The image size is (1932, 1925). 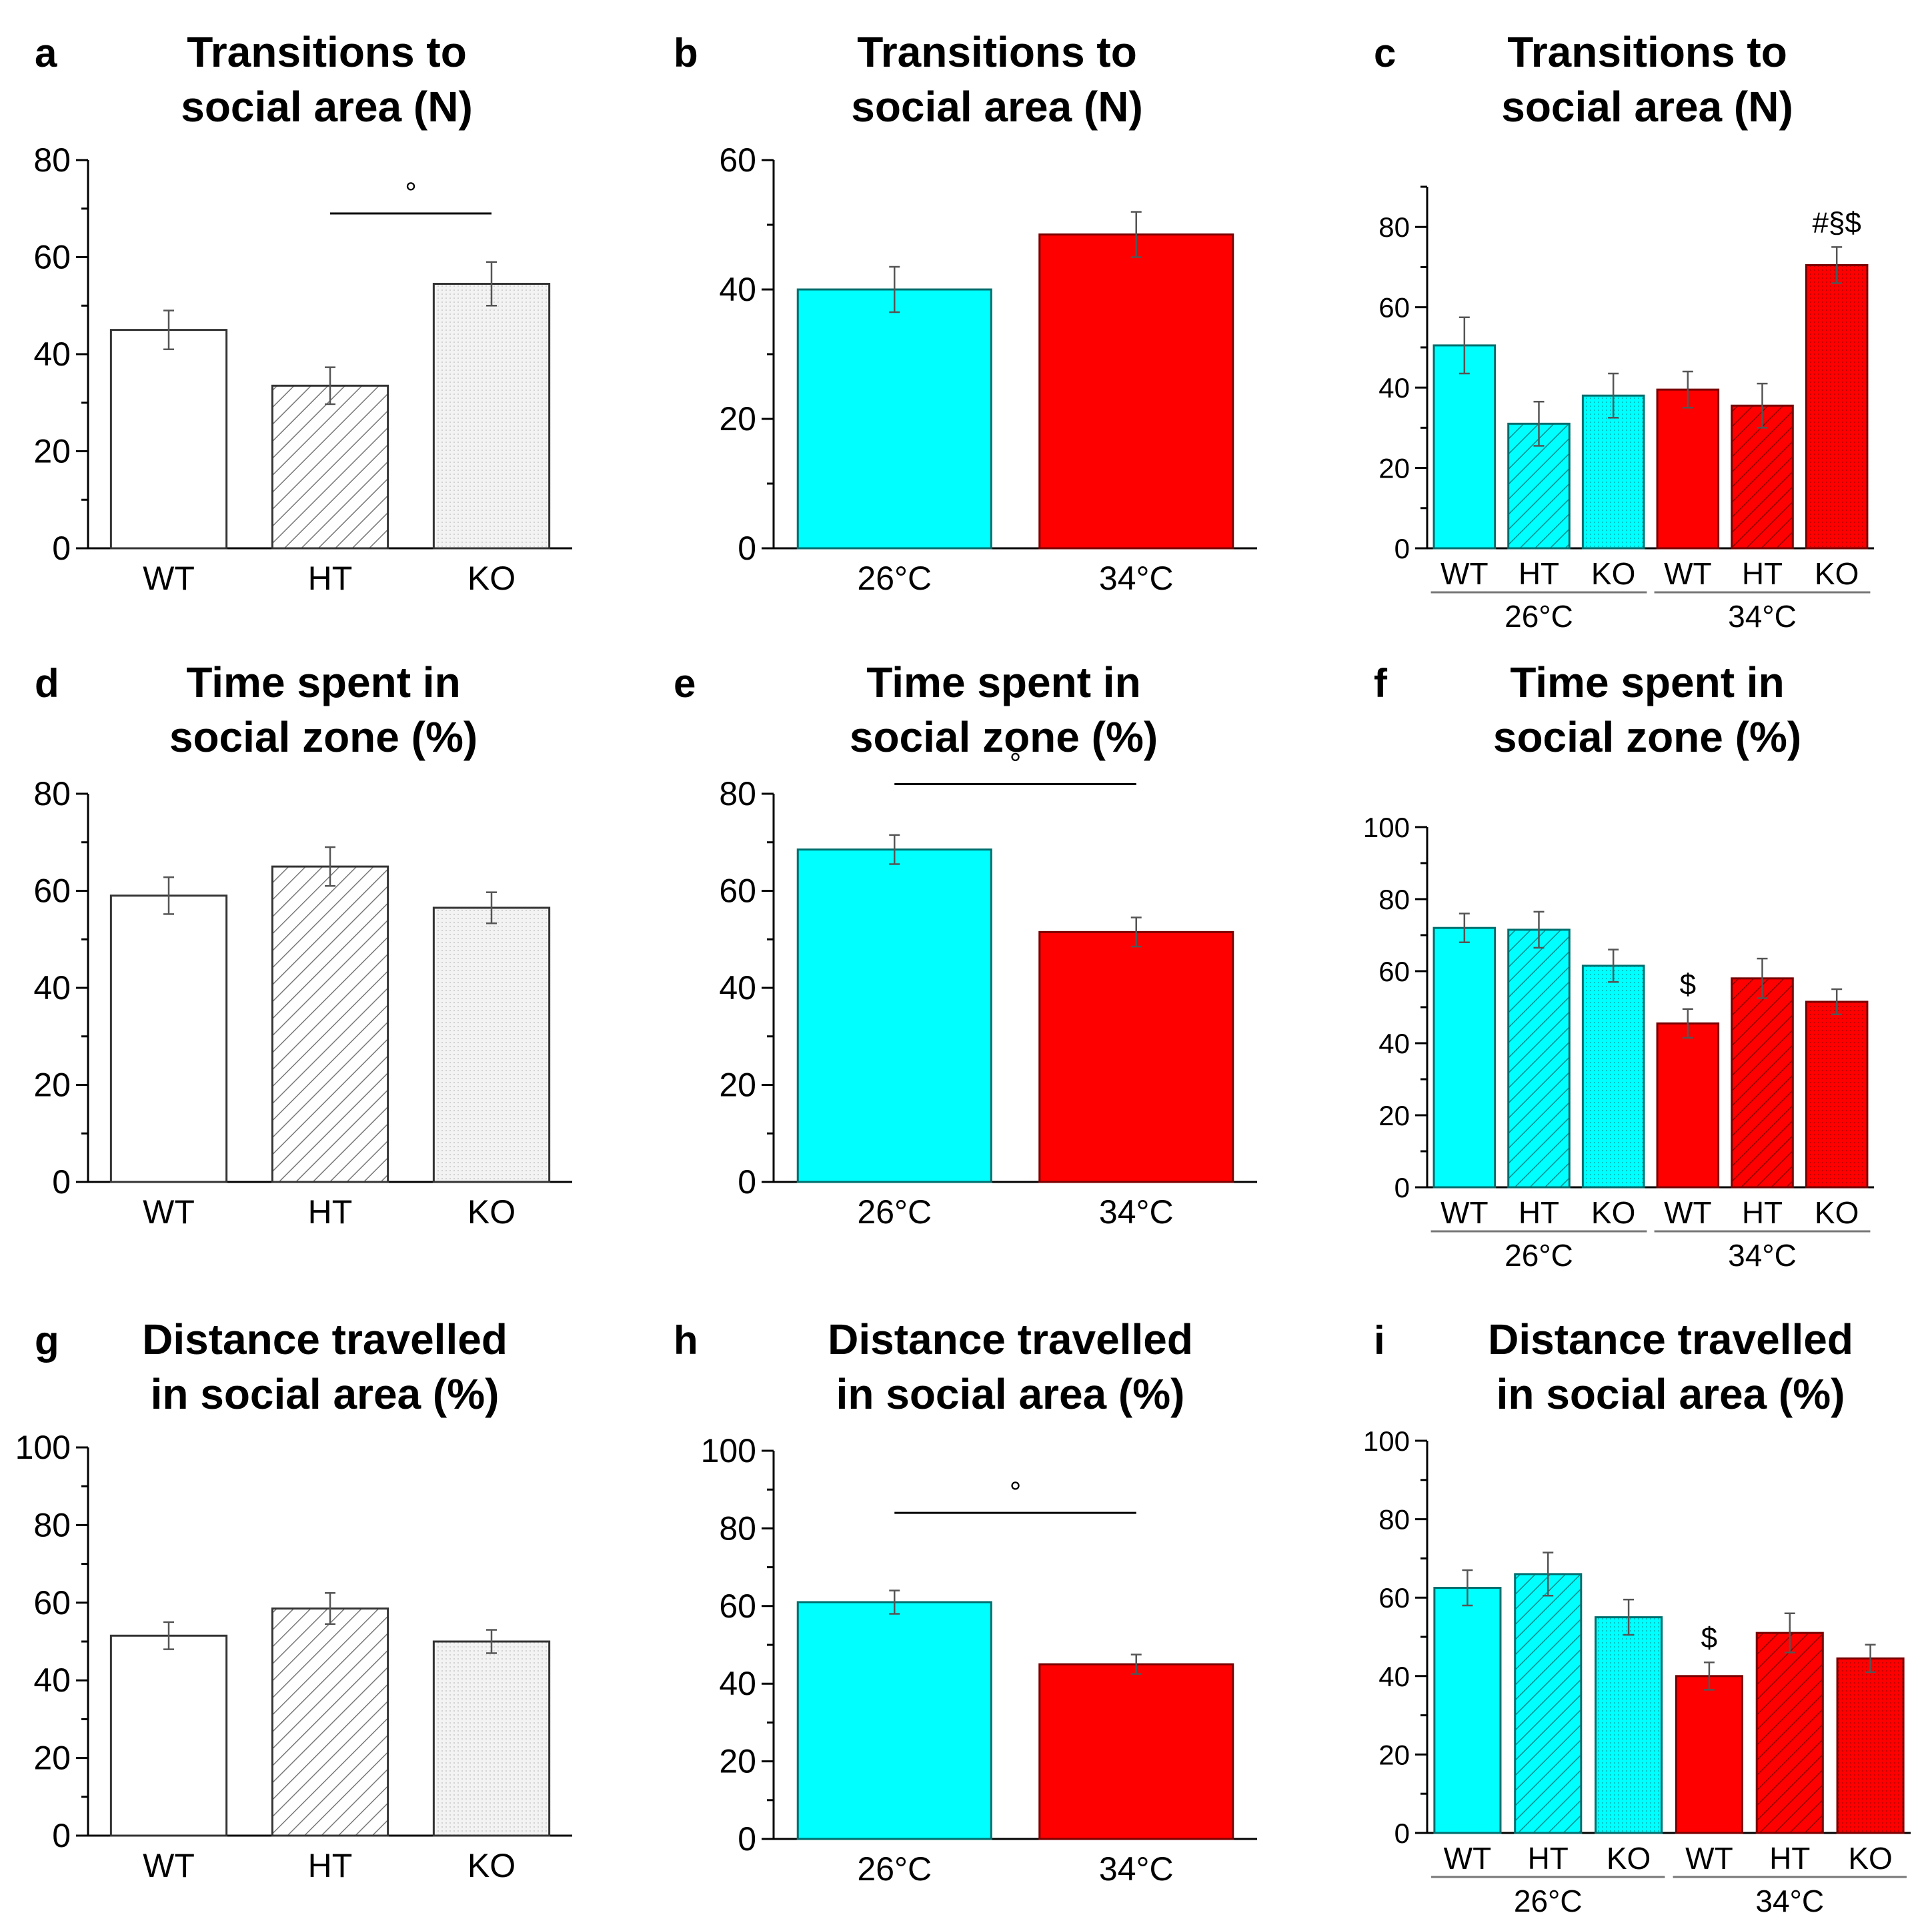 What do you see at coordinates (1836, 223) in the screenshot?
I see `bar-annotation: #§$` at bounding box center [1836, 223].